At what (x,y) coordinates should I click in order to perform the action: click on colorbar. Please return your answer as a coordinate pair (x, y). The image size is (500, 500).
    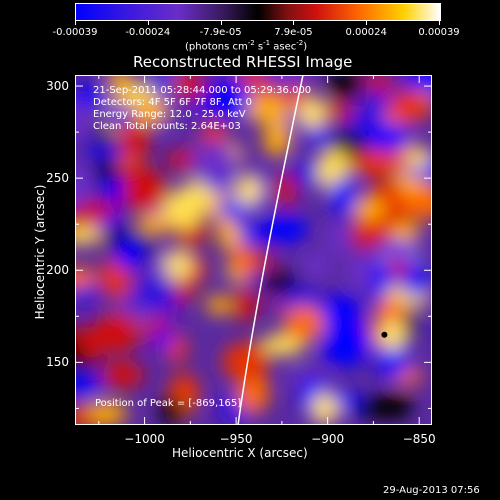
    Looking at the image, I should click on (258, 12).